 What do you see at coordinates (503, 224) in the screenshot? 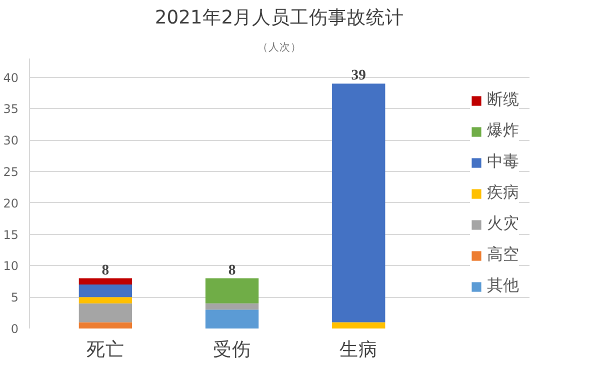
I see `legend-label: 火灾` at bounding box center [503, 224].